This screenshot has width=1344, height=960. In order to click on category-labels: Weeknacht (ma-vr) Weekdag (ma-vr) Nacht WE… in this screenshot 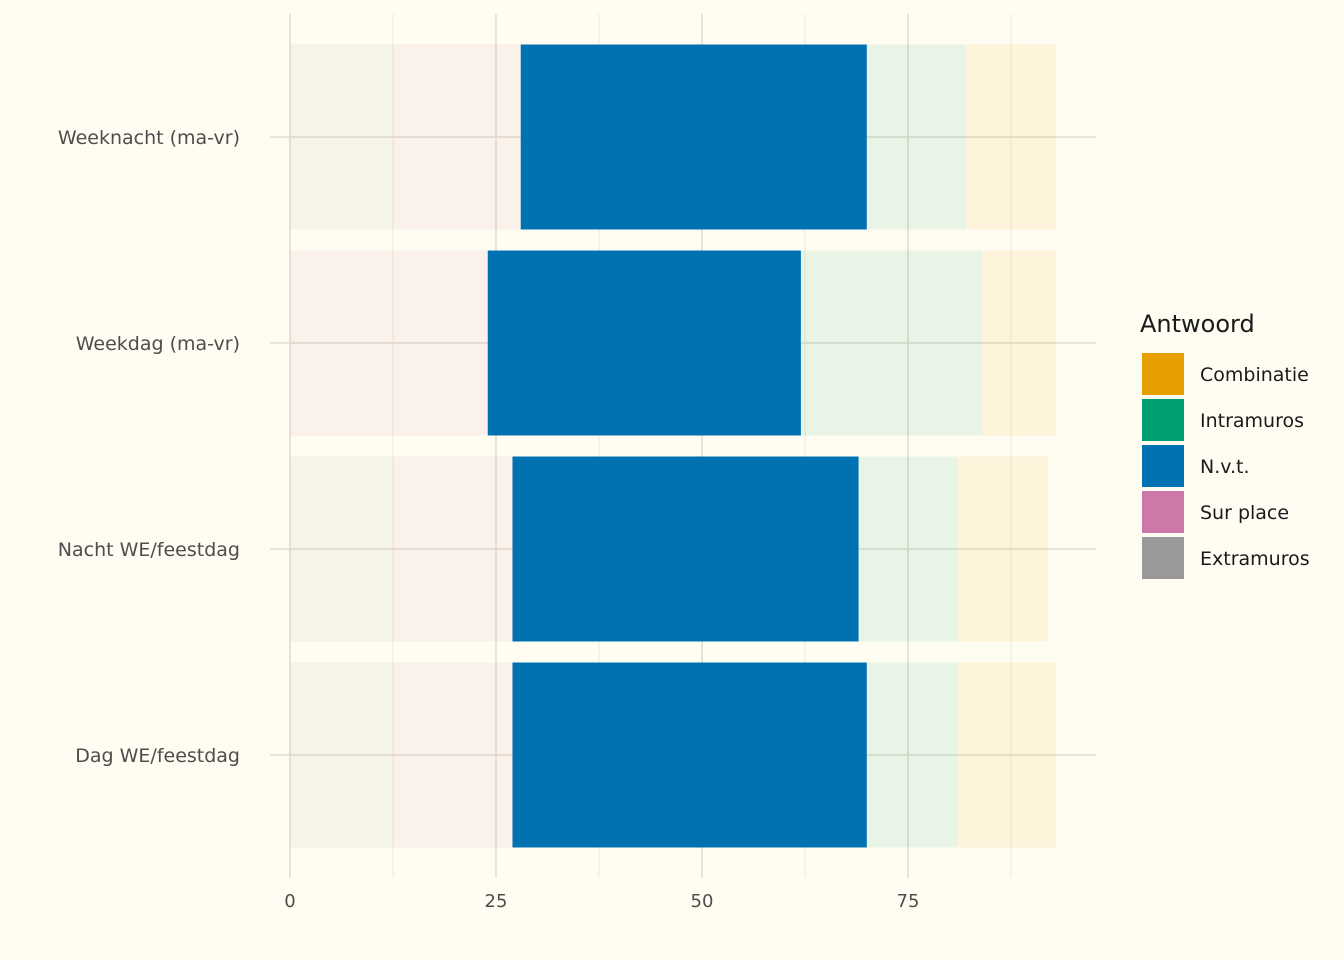, I will do `click(149, 447)`.